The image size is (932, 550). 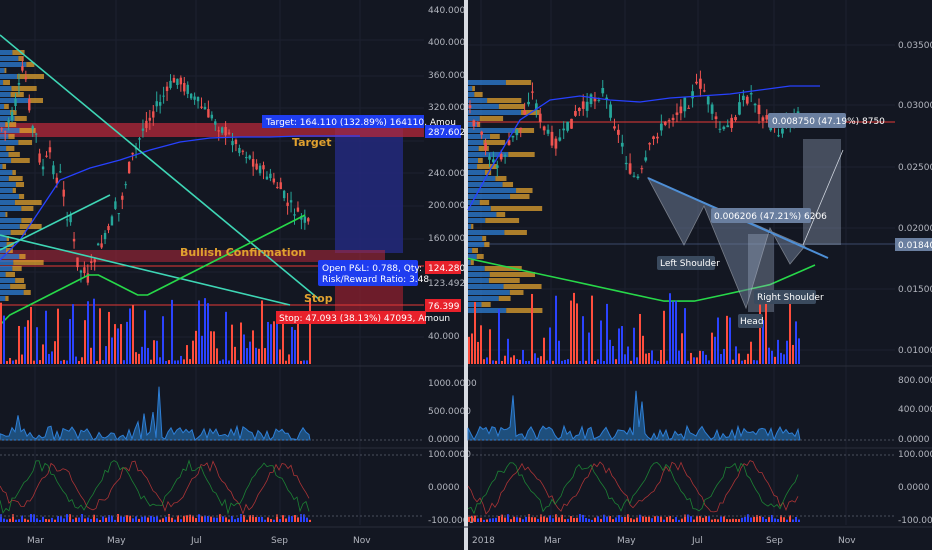 I want to click on right-time-axis: 2018 Mar May Jul Sep Nov, so click(x=664, y=541).